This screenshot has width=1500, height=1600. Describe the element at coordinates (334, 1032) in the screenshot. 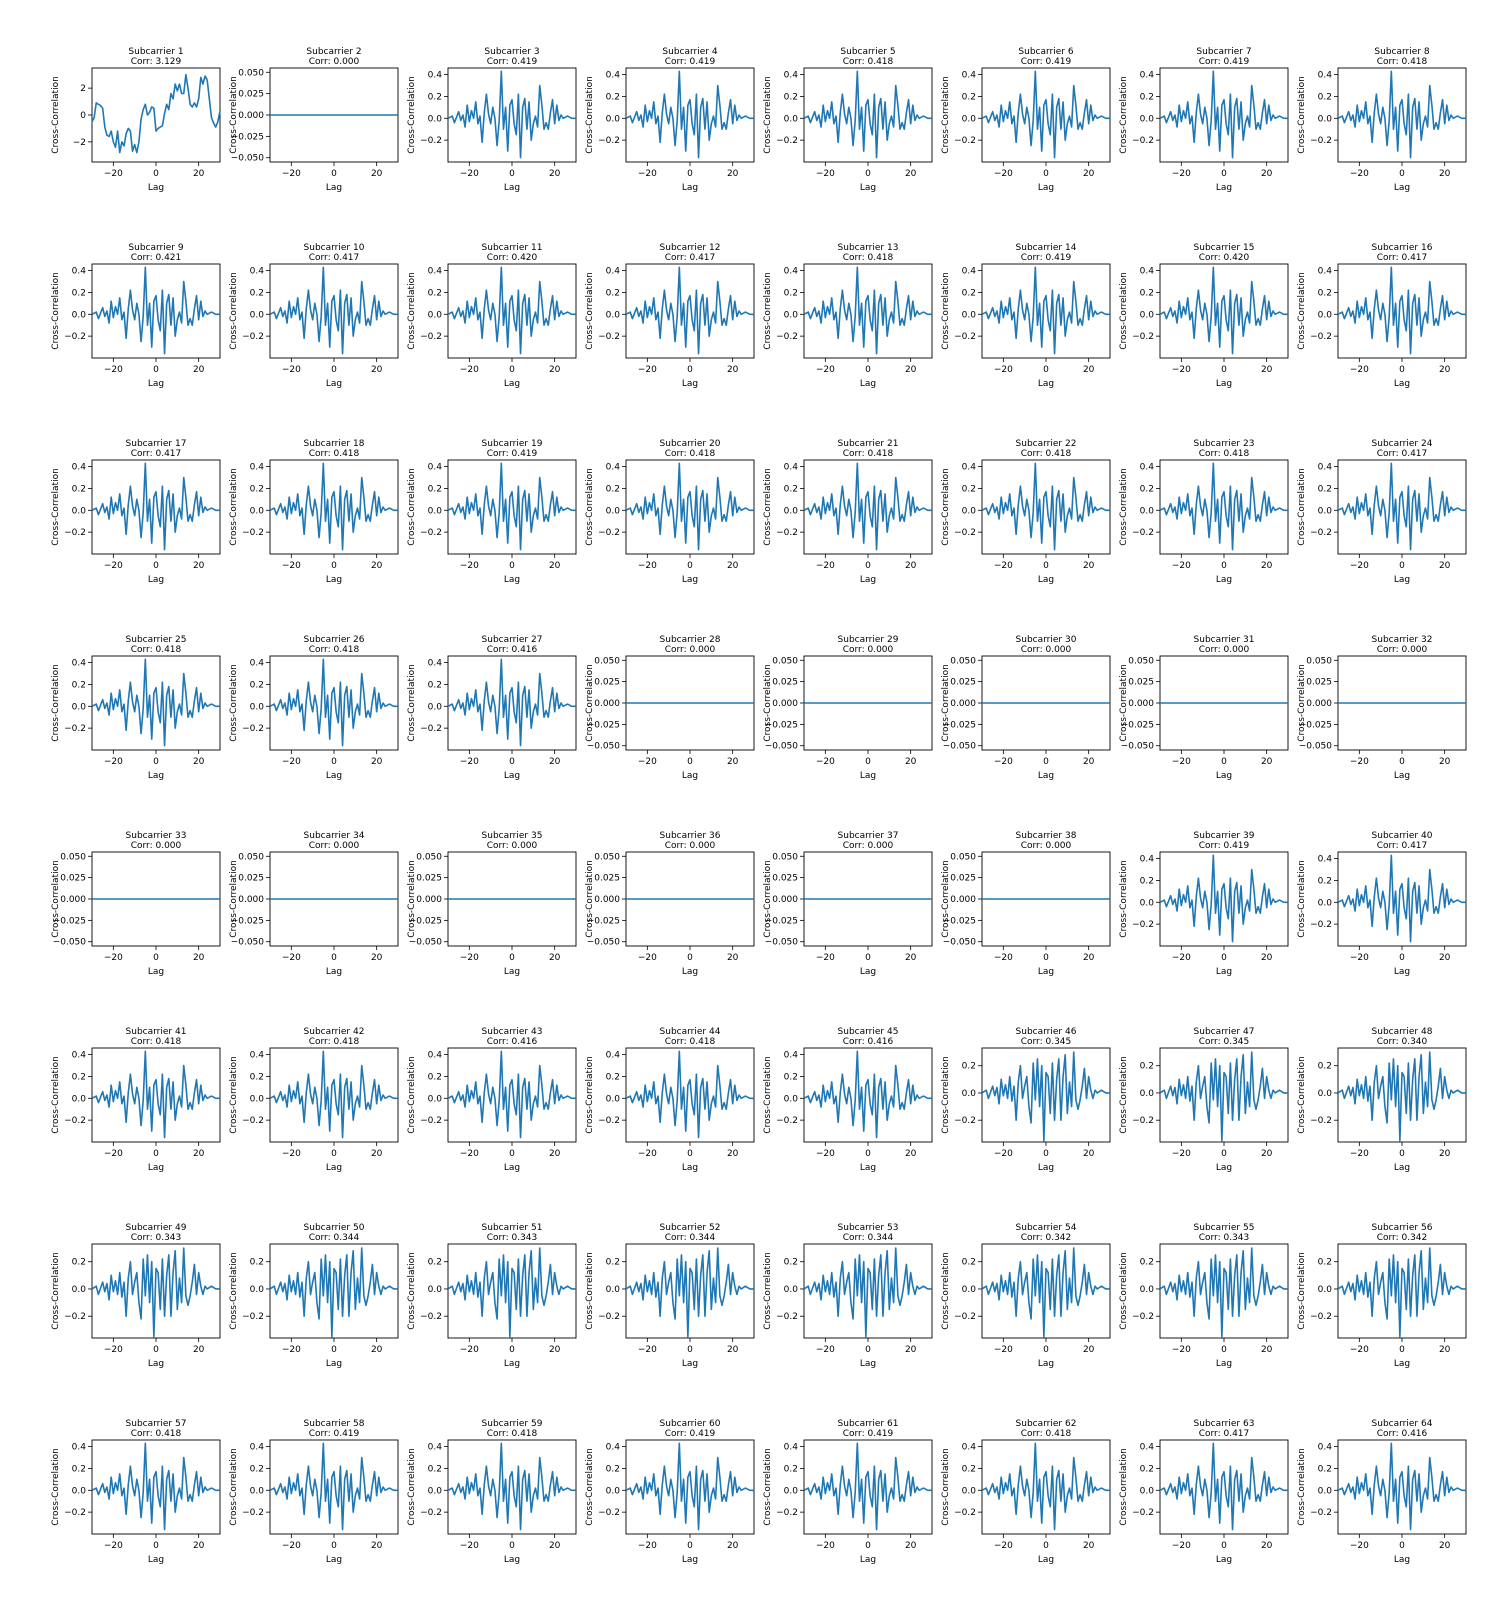

I see `subplot-title: Subcarrier 42` at that location.